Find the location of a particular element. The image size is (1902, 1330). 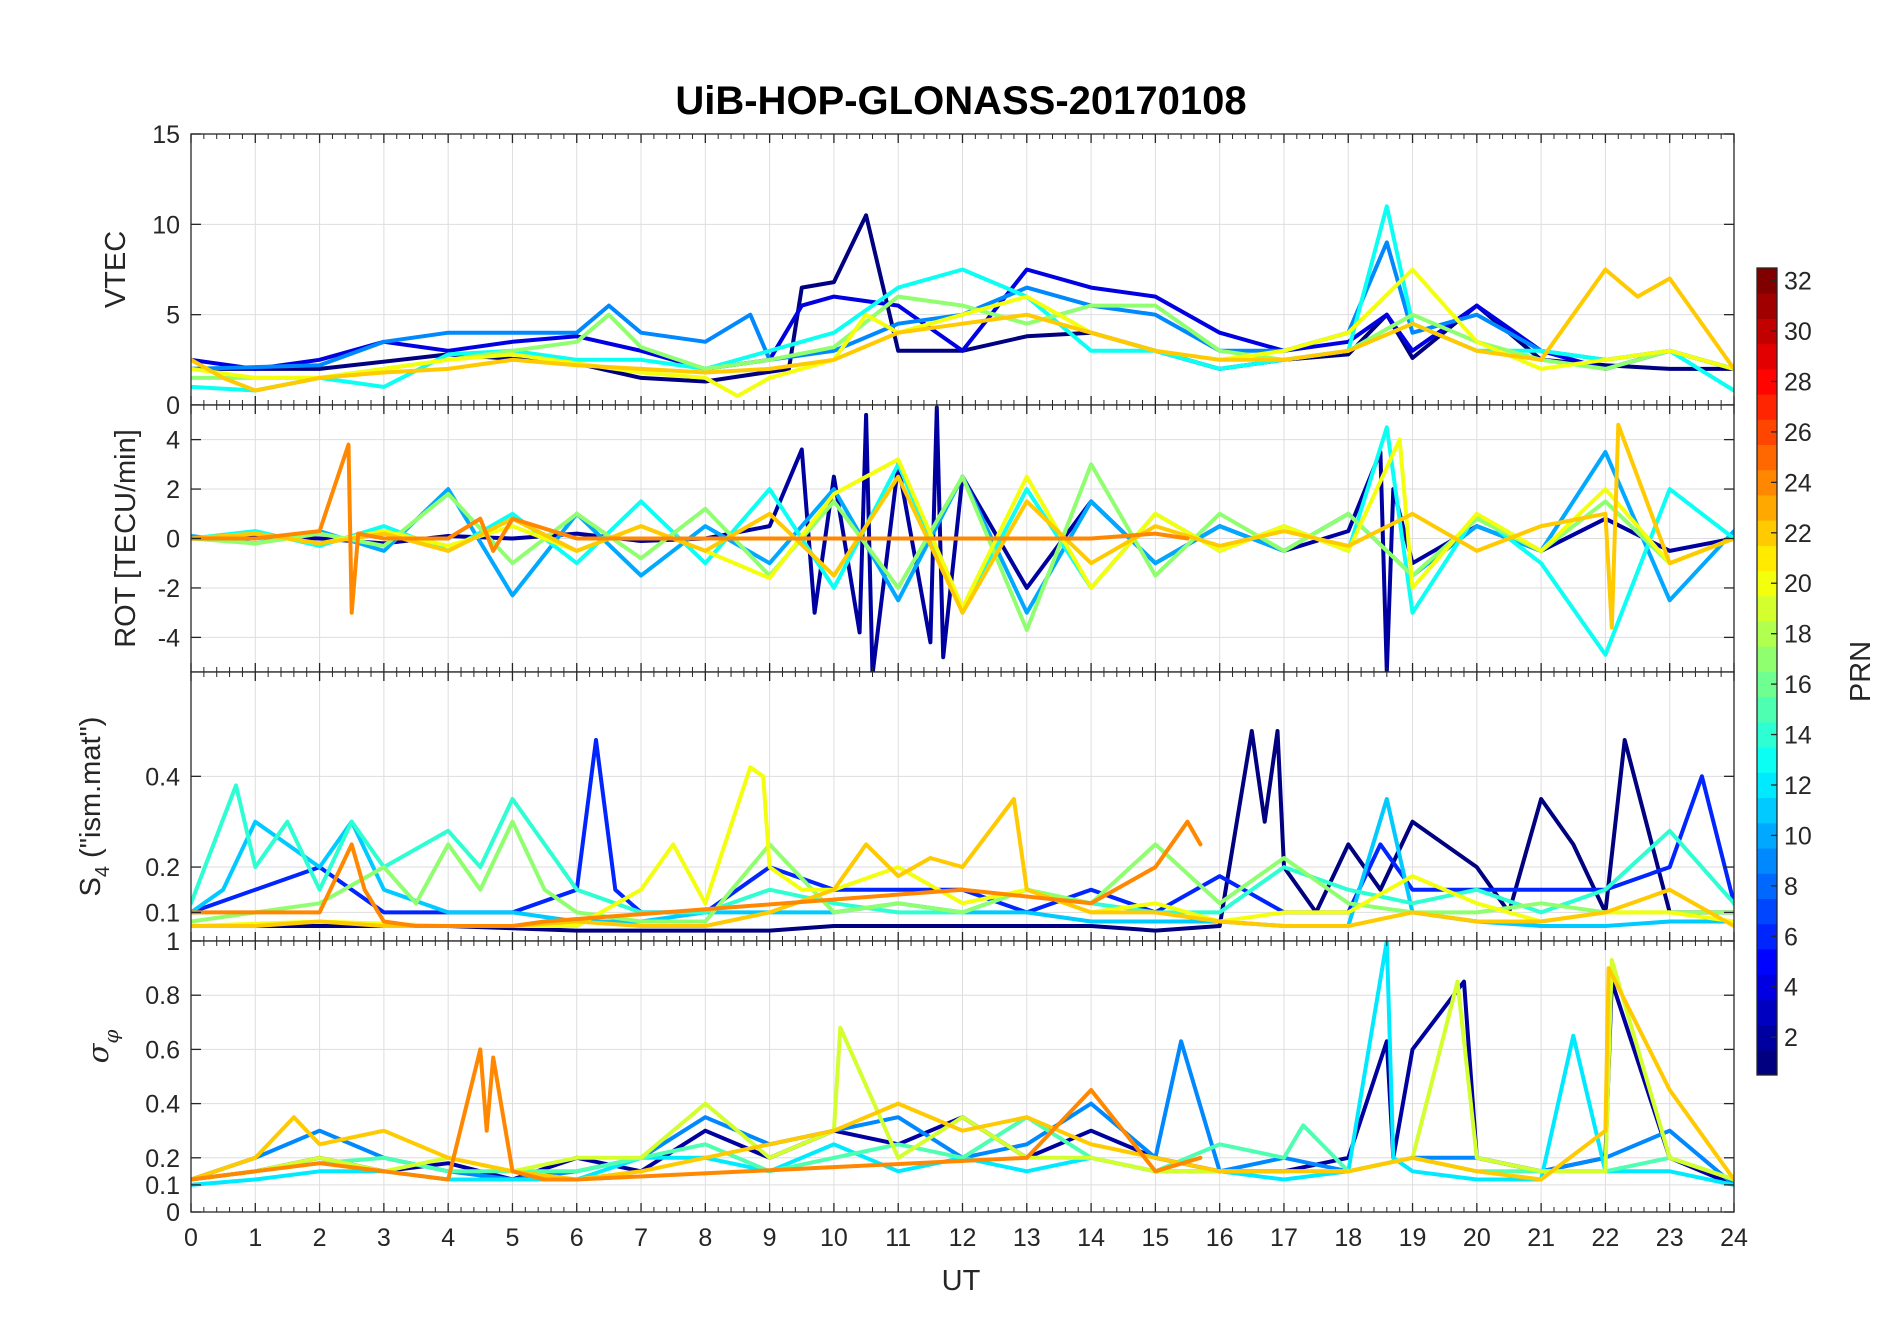

y-tick-label: 5 is located at coordinates (173, 316).